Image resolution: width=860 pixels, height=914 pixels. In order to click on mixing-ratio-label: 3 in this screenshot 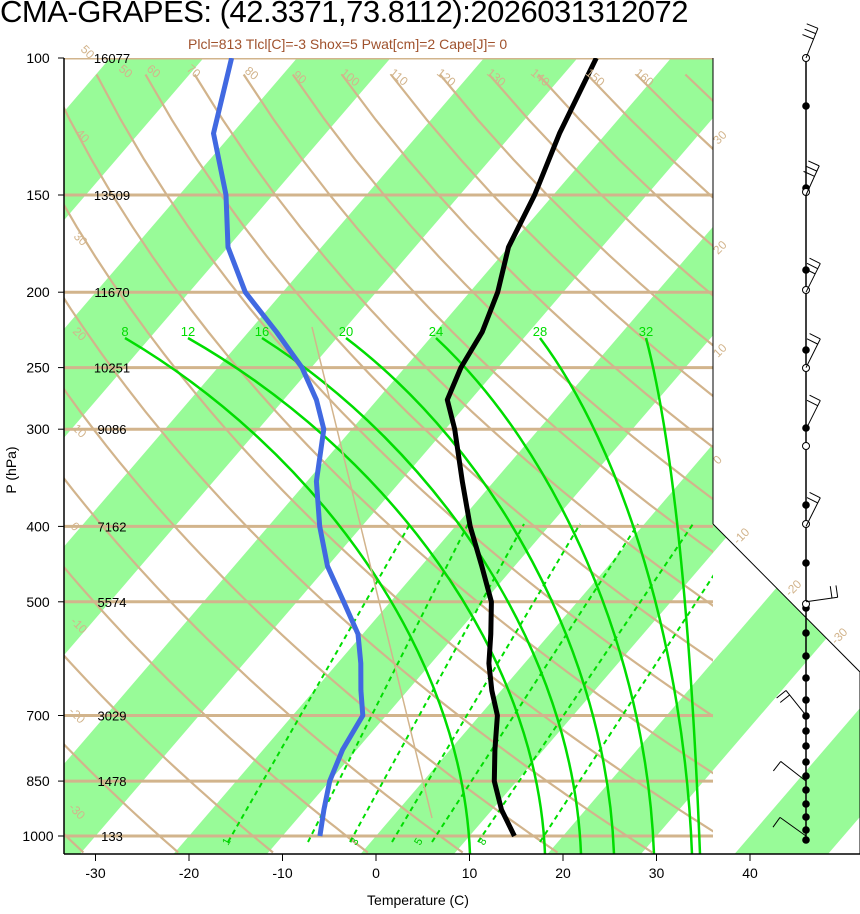, I will do `click(354, 841)`.